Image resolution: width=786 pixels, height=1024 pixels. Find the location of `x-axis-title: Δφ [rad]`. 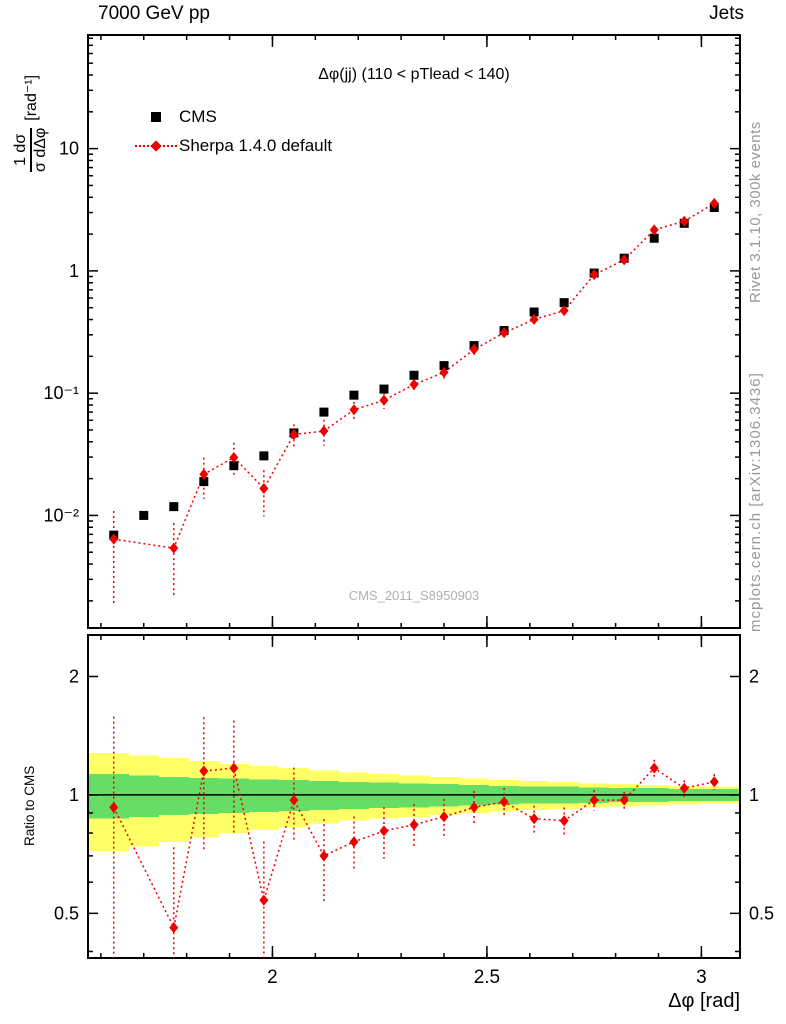

x-axis-title: Δφ [rad] is located at coordinates (704, 1001).